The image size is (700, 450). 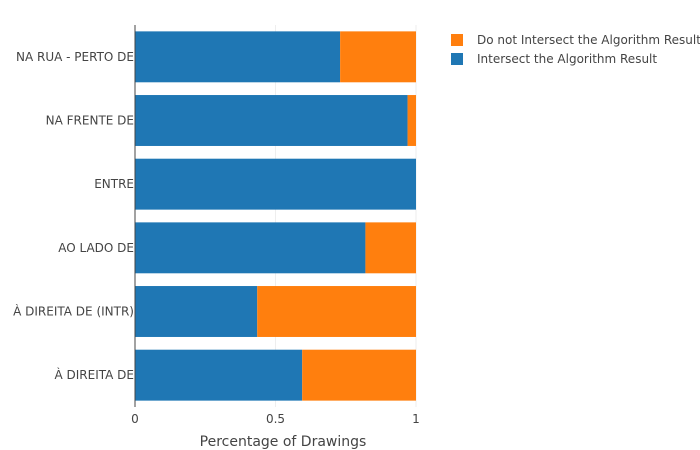 I want to click on legend-swatch-do-not-intersect-the-algorithm-result, so click(x=457, y=40).